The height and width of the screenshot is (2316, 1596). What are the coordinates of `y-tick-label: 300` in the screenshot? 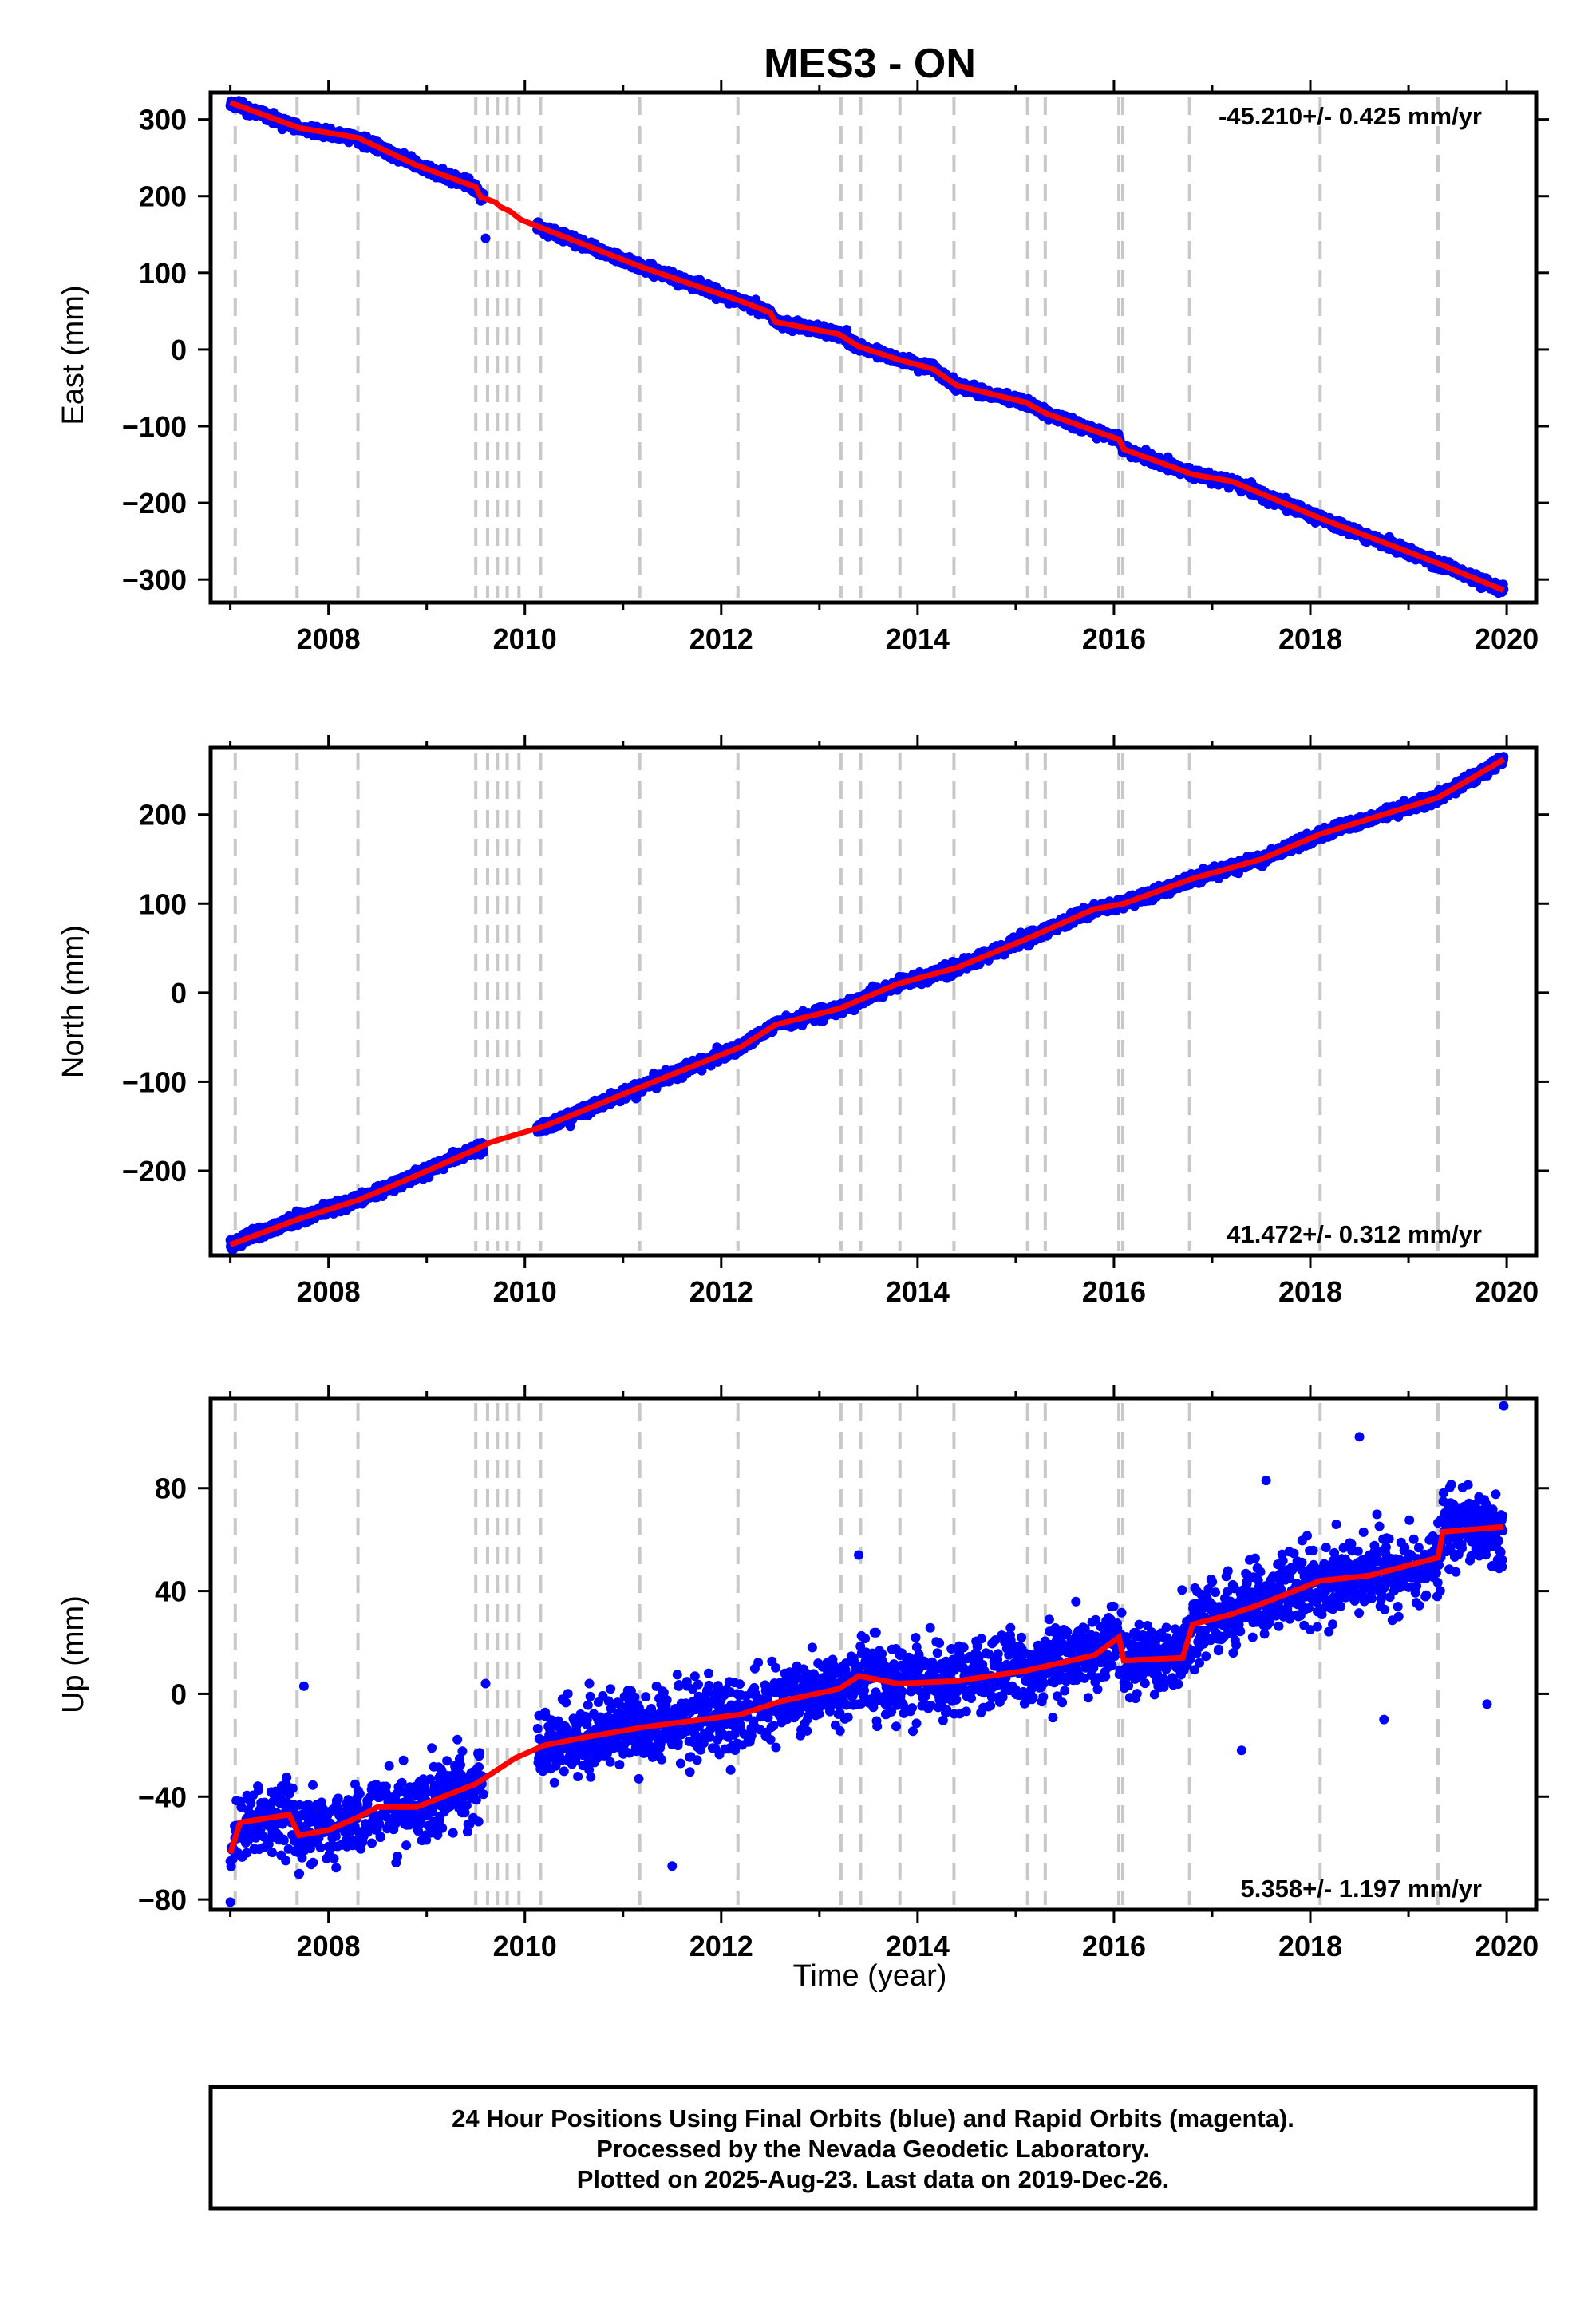 It's located at (163, 120).